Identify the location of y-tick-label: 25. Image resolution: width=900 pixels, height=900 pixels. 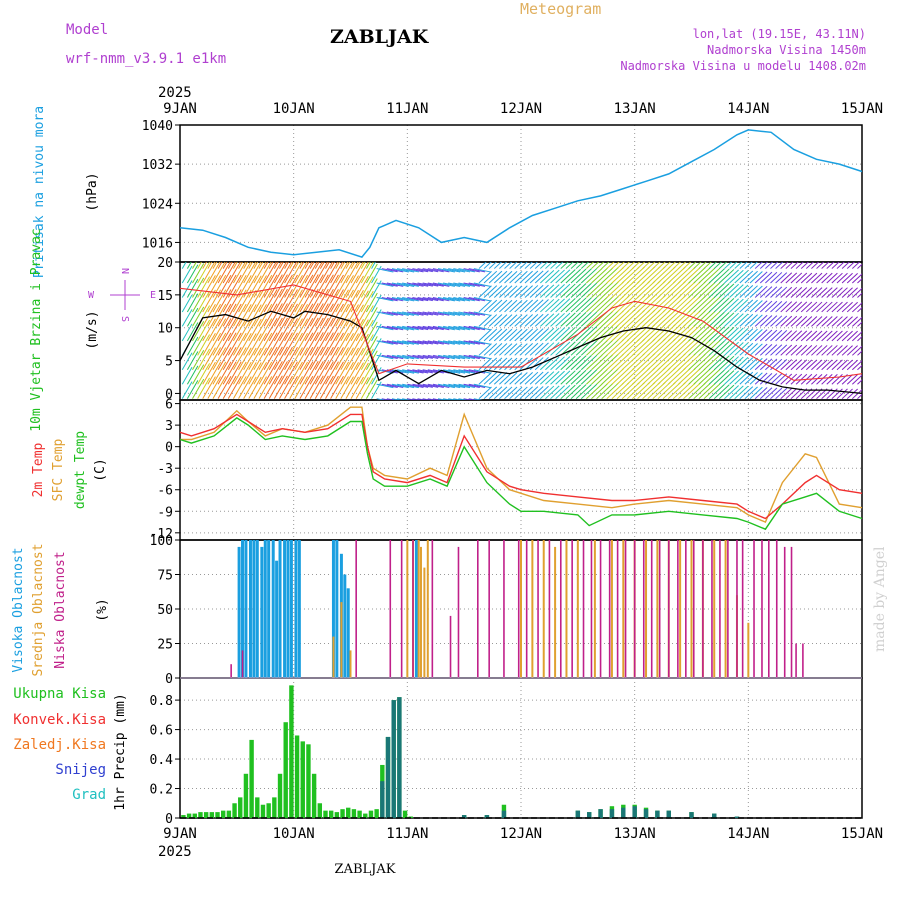
(165, 645).